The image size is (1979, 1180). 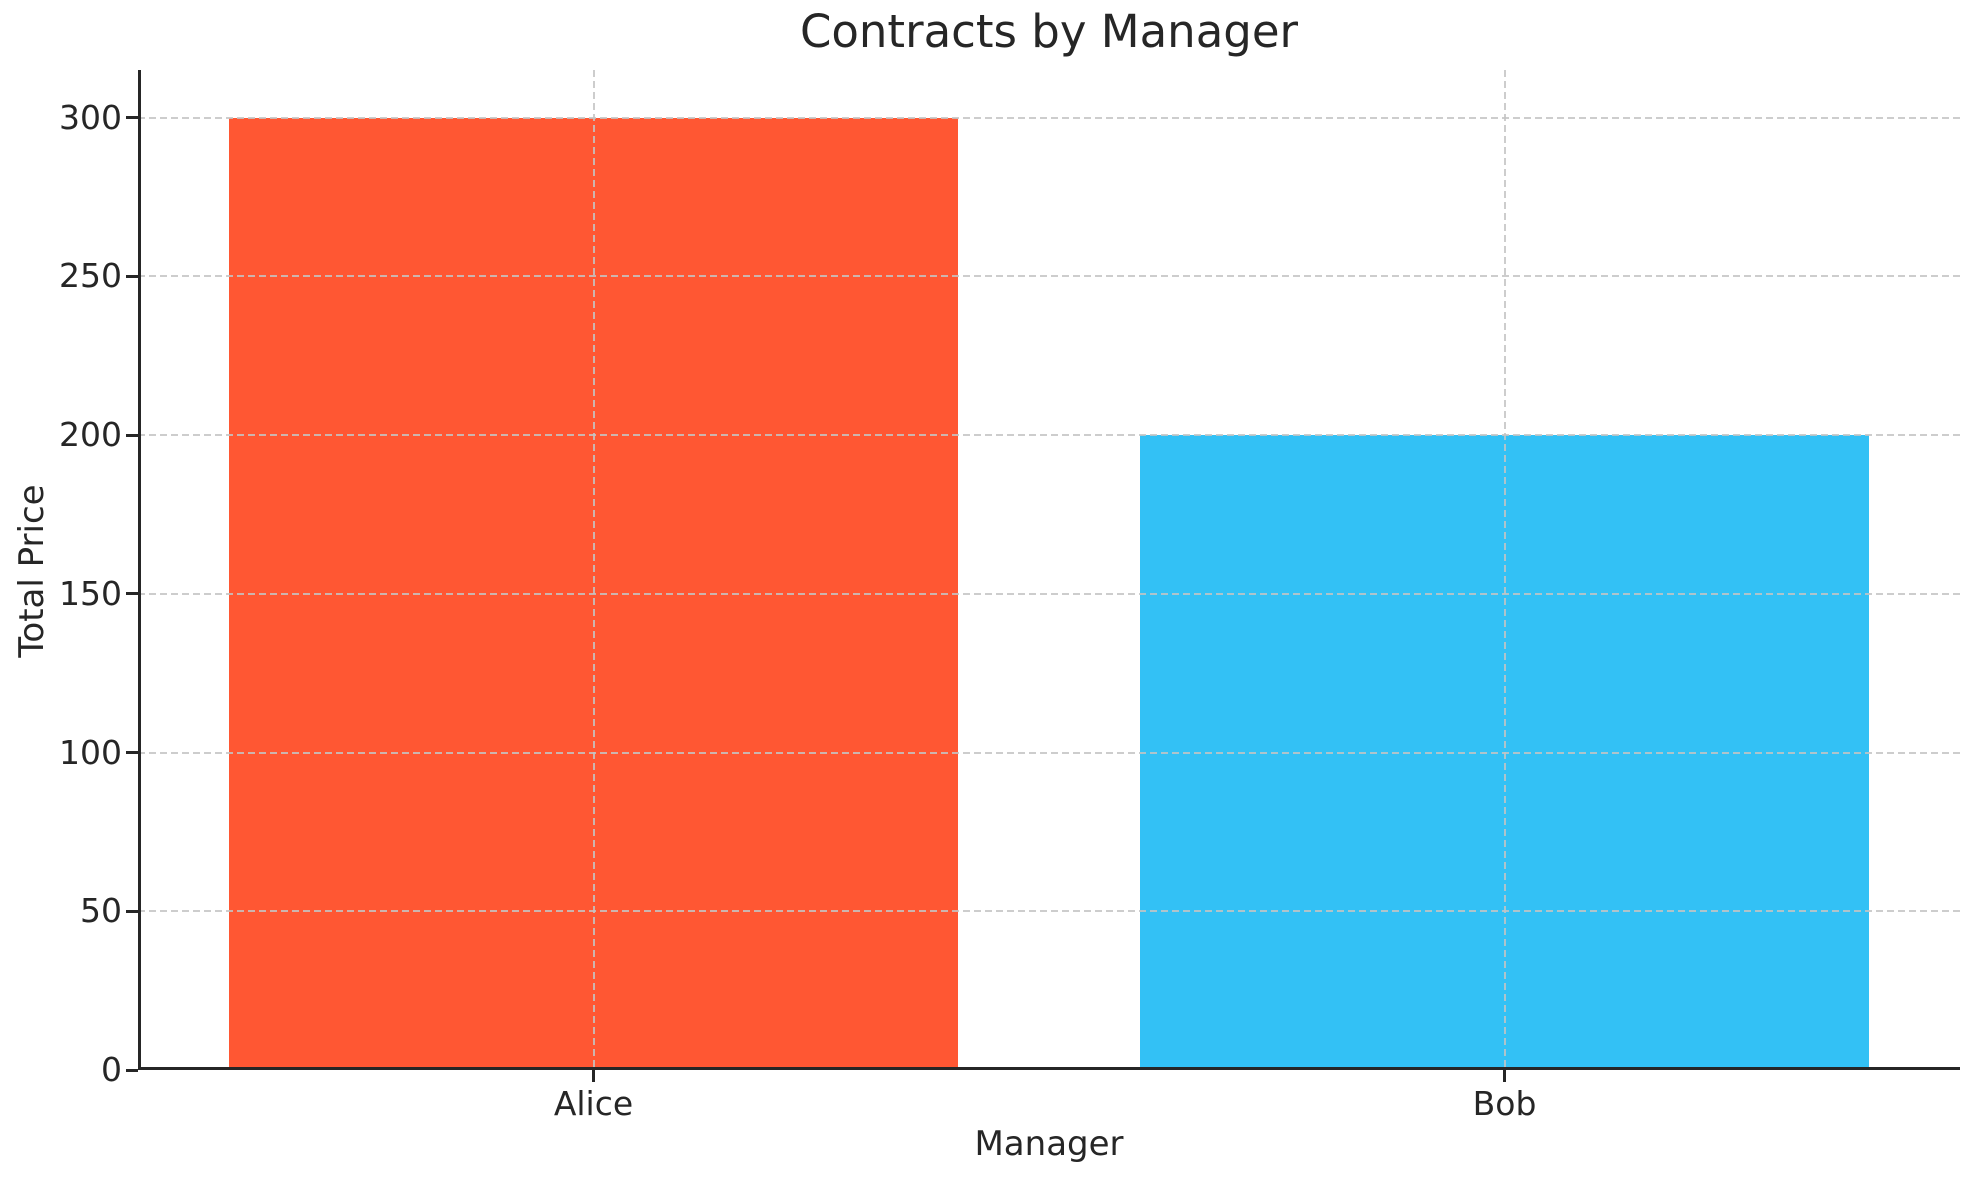 What do you see at coordinates (90, 435) in the screenshot?
I see `y-tick-label-200: 200` at bounding box center [90, 435].